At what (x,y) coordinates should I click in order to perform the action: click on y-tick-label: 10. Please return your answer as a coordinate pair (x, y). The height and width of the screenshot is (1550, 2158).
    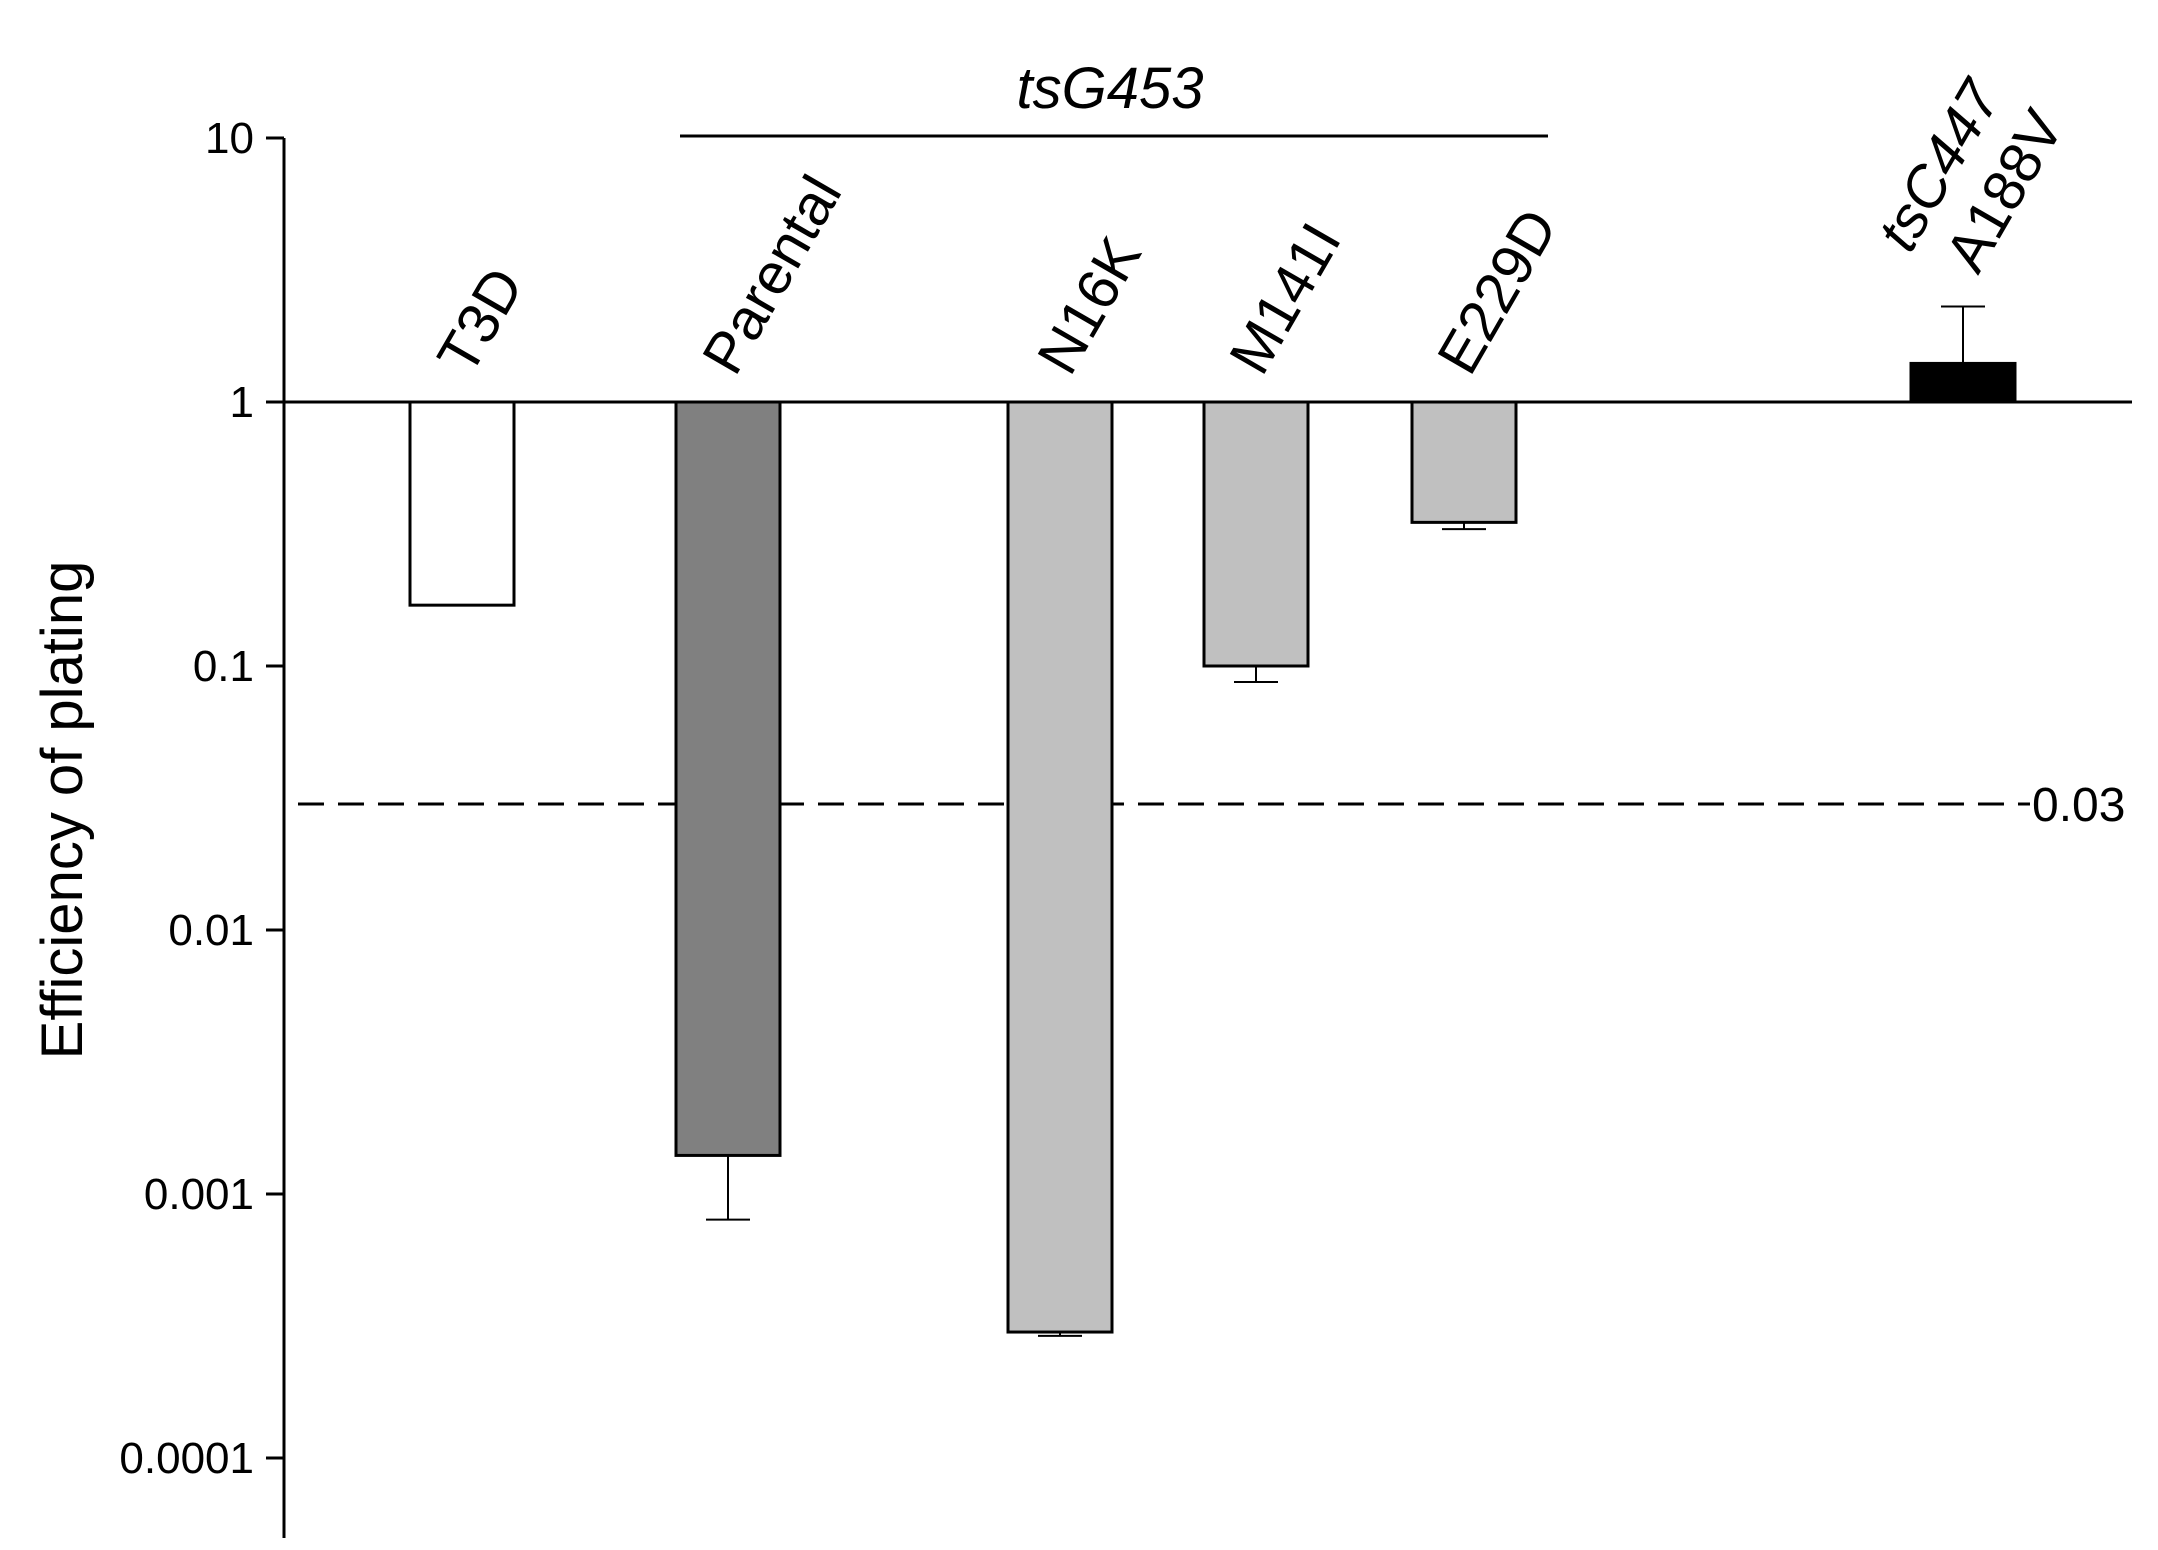
    Looking at the image, I should click on (229, 138).